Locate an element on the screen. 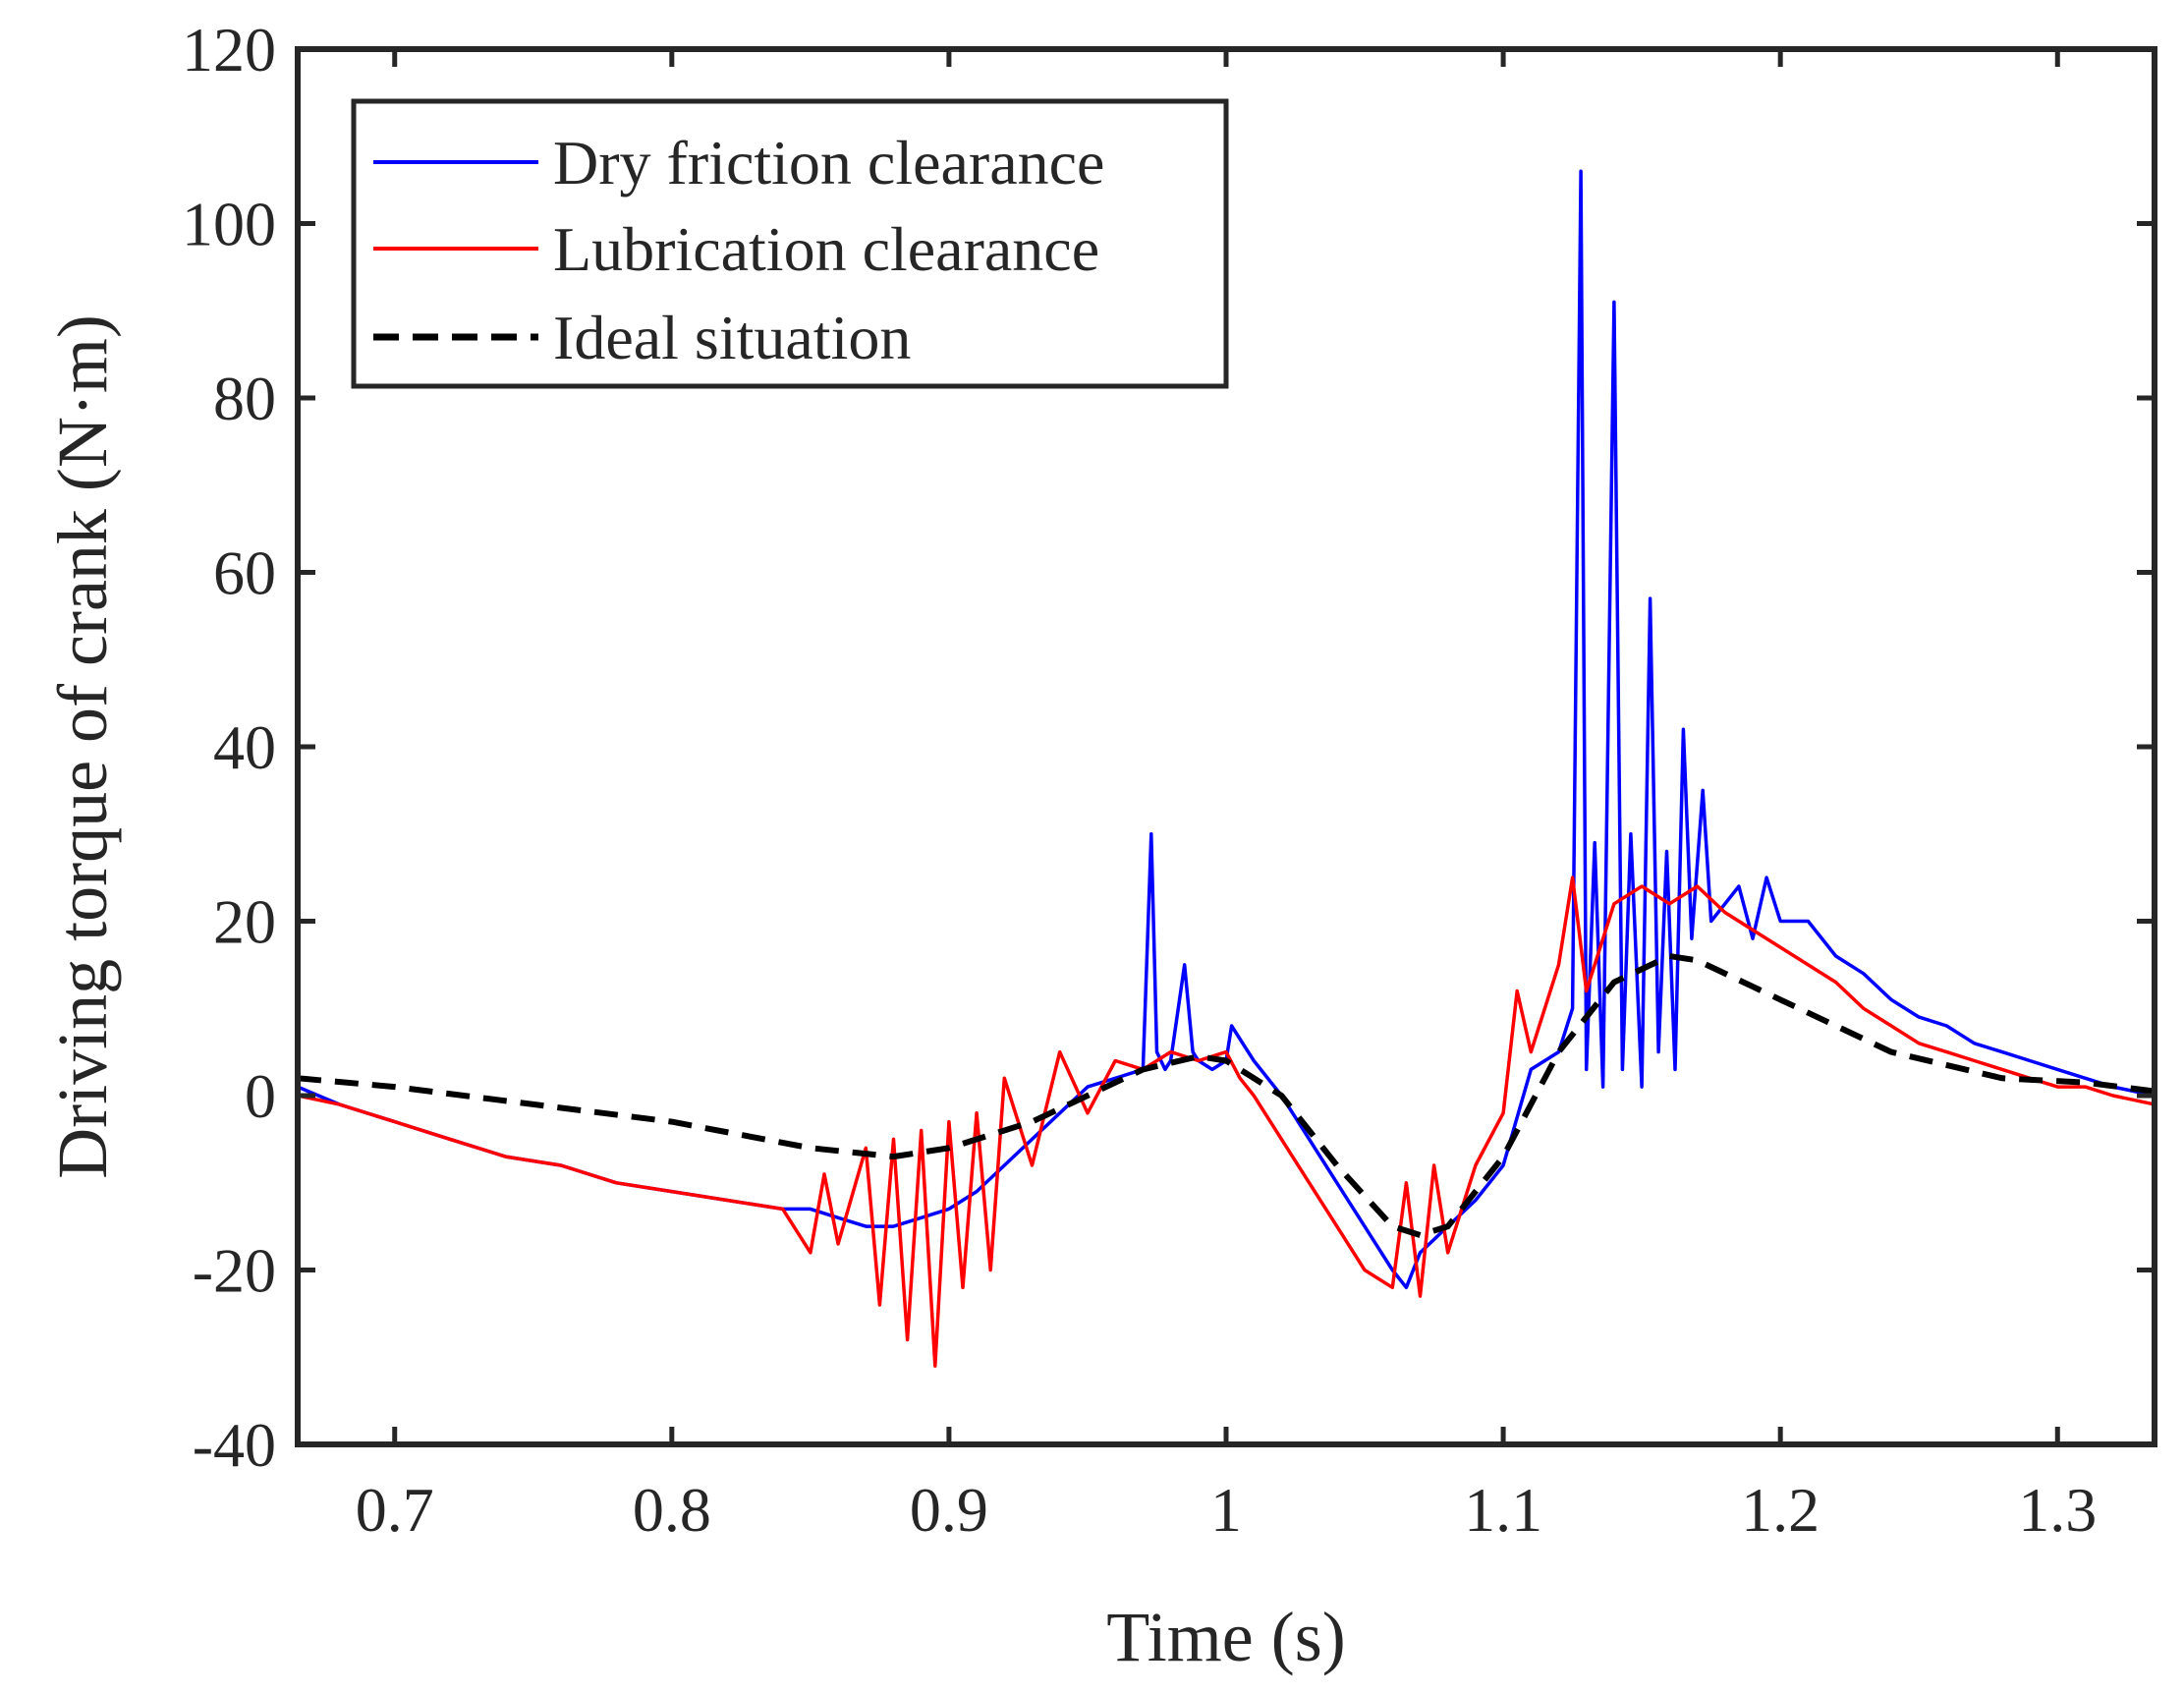 The image size is (2184, 1694). y-axis-title: Driving torque of crank (N·m) is located at coordinates (82, 746).